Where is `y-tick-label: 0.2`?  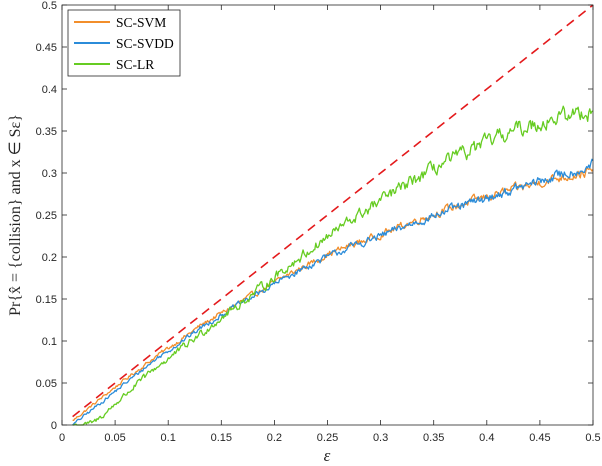 y-tick-label: 0.2 is located at coordinates (49, 258).